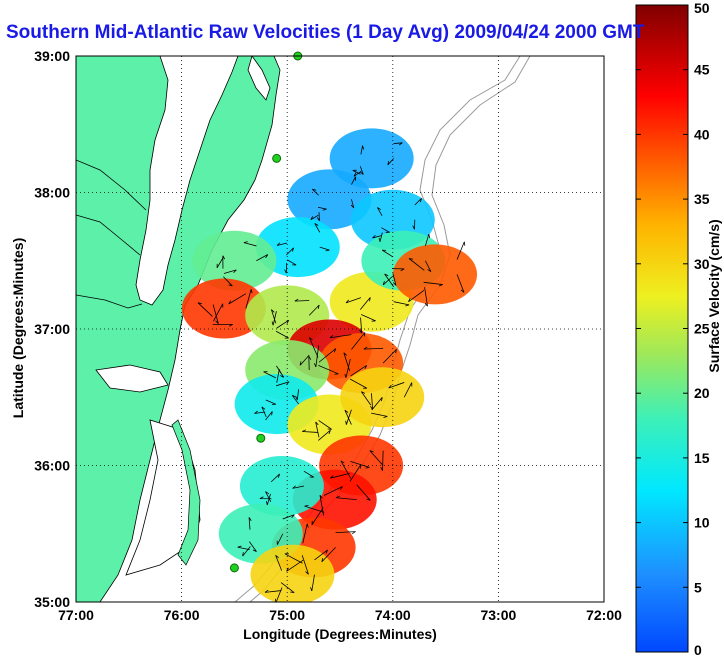 This screenshot has width=724, height=659. What do you see at coordinates (52, 466) in the screenshot?
I see `y-tick-label: 36:00` at bounding box center [52, 466].